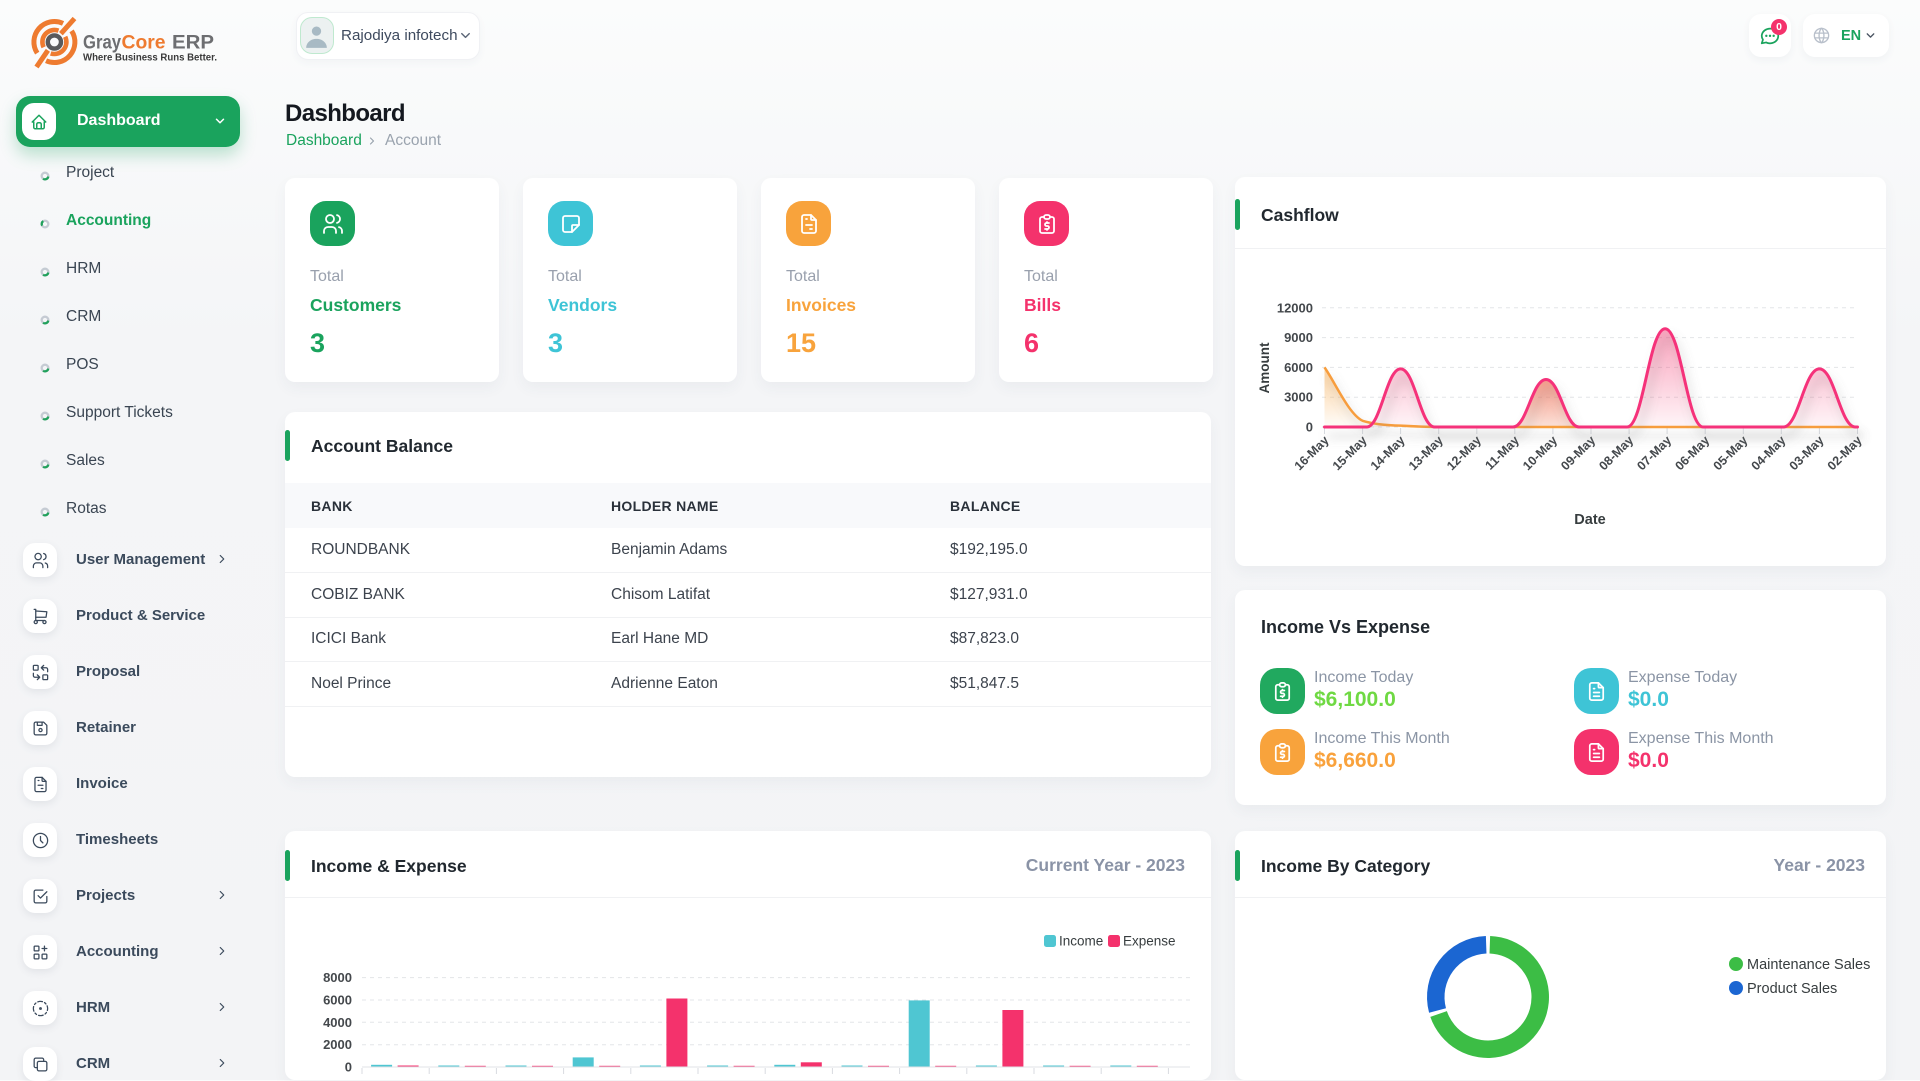 Image resolution: width=1920 pixels, height=1081 pixels. I want to click on svg-text: Gray, so click(102, 43).